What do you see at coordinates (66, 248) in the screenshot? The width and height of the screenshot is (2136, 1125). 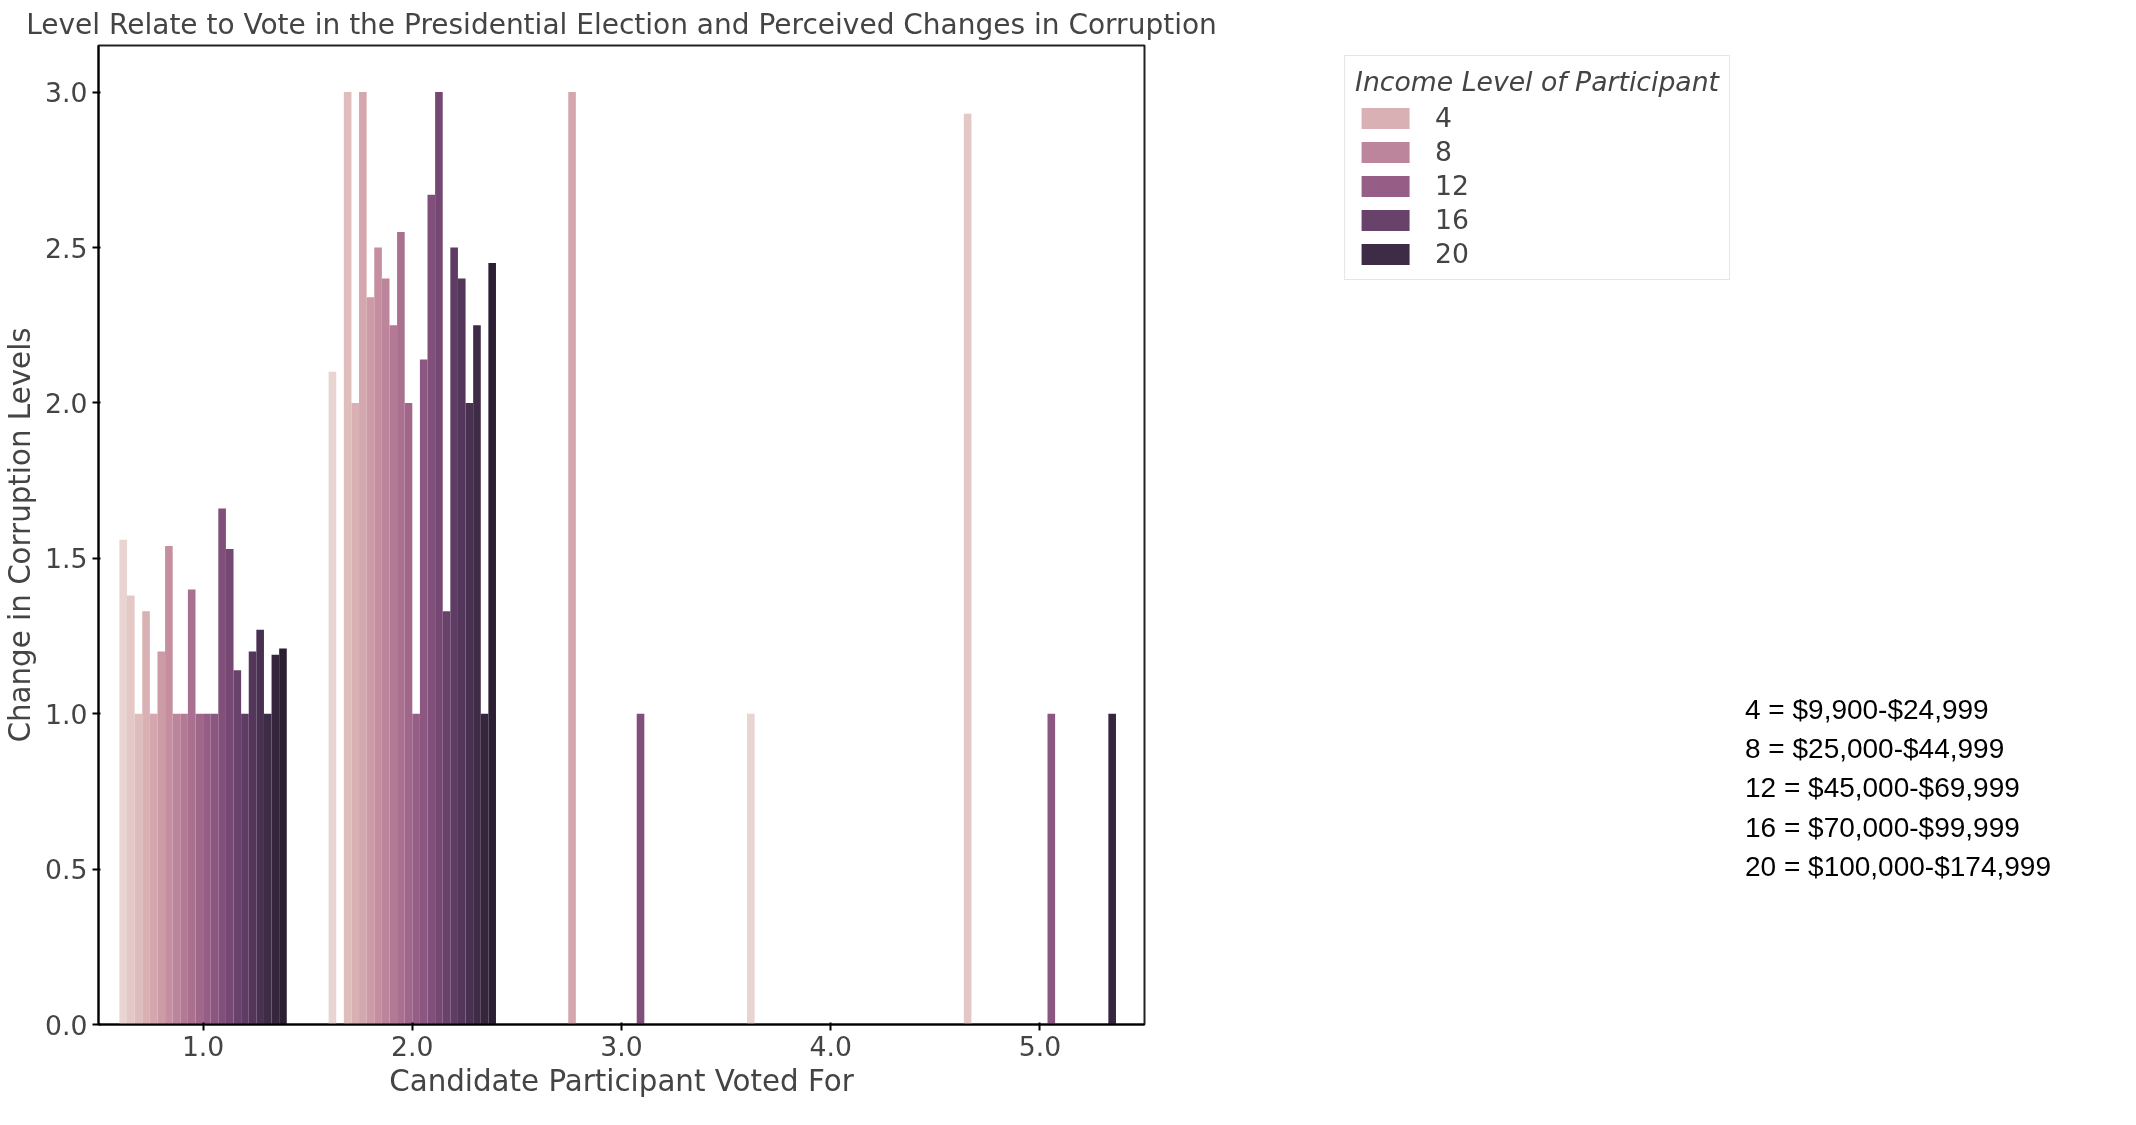 I see `y-tick-label: 2.5` at bounding box center [66, 248].